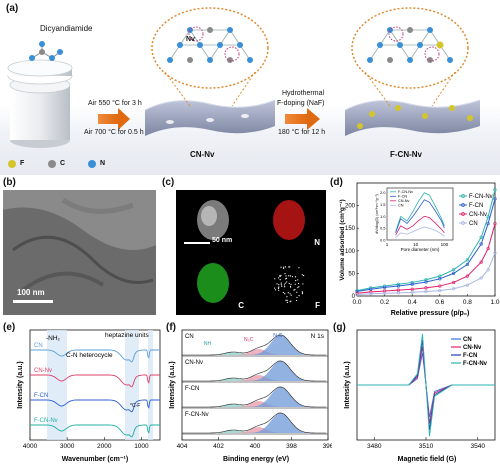  What do you see at coordinates (383, 228) in the screenshot?
I see `chart-d-inset-ytick-label: 0.5` at bounding box center [383, 228].